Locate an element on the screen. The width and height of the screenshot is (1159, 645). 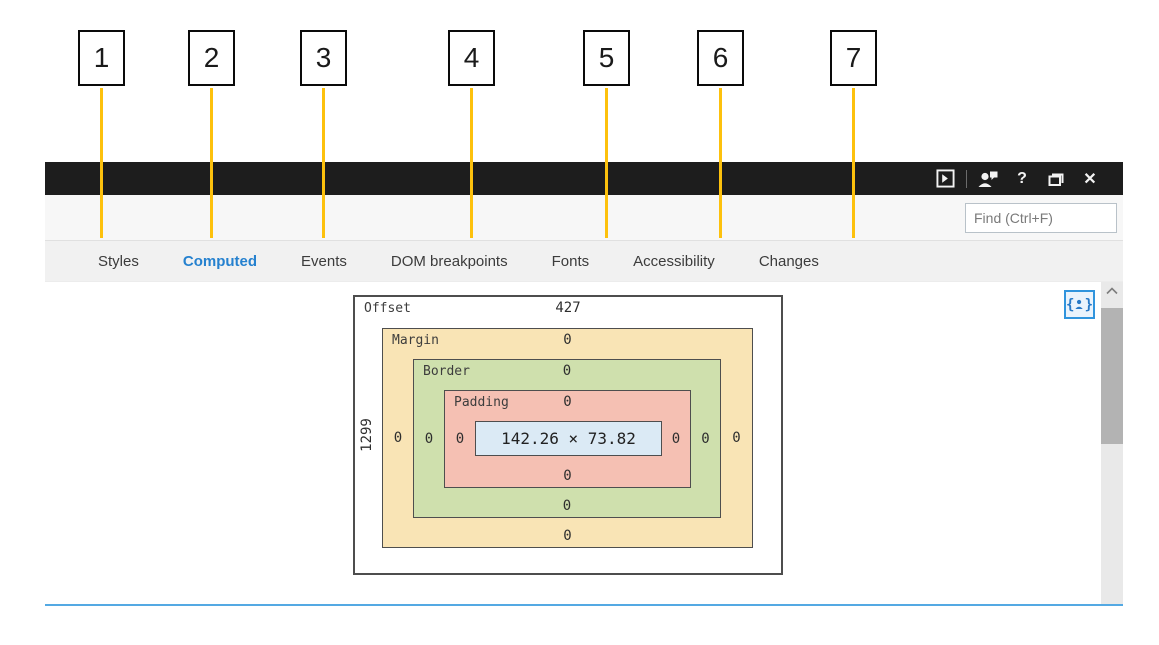
margin-bottom-value: 0 is located at coordinates (567, 536).